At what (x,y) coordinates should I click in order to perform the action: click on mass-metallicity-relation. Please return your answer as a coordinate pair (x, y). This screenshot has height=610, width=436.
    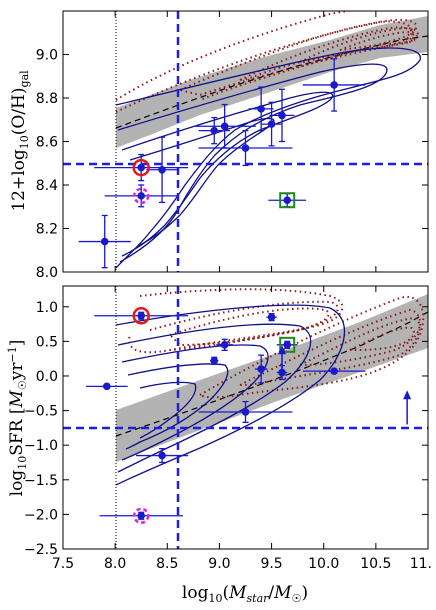
    Looking at the image, I should click on (271, 82).